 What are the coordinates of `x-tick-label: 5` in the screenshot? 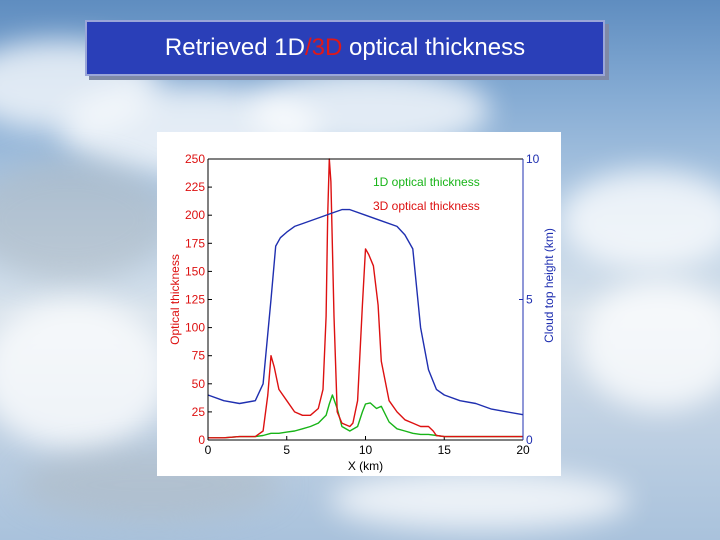 It's located at (286, 450).